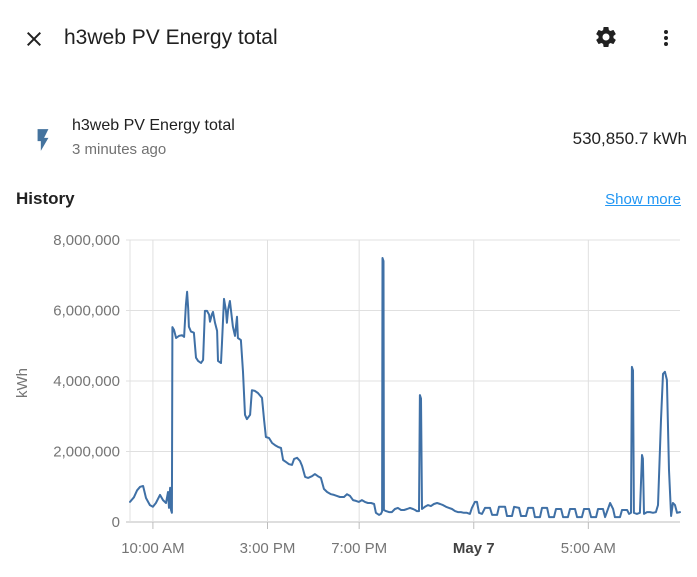 Image resolution: width=697 pixels, height=577 pixels. I want to click on dialog-title: h3web PV Energy total, so click(171, 37).